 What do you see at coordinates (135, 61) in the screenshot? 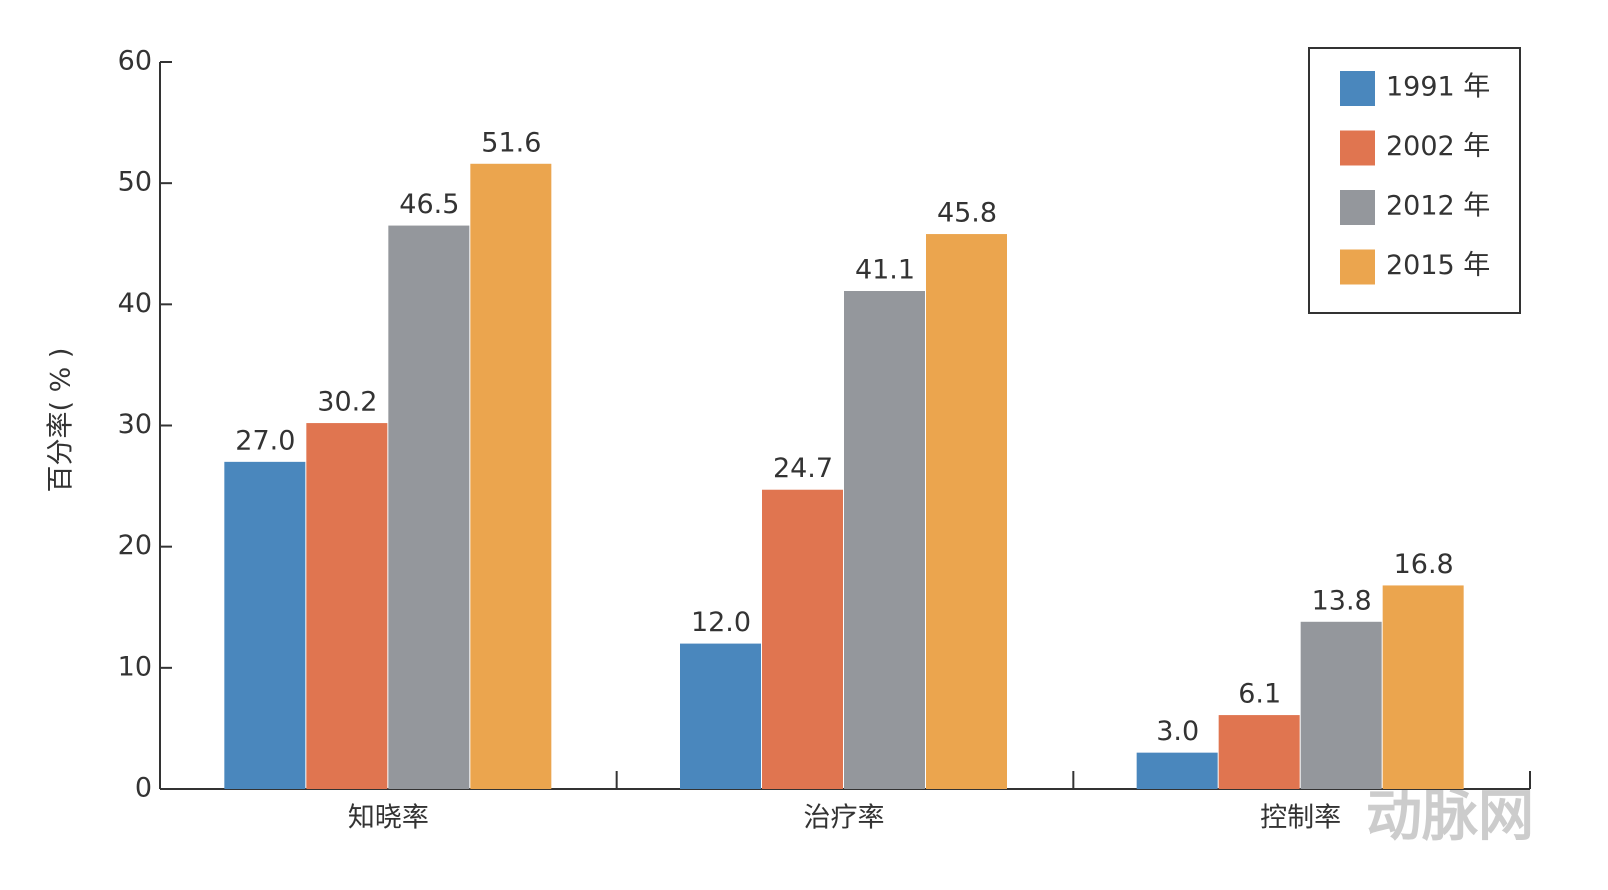
I see `y-tick-label: 60` at bounding box center [135, 61].